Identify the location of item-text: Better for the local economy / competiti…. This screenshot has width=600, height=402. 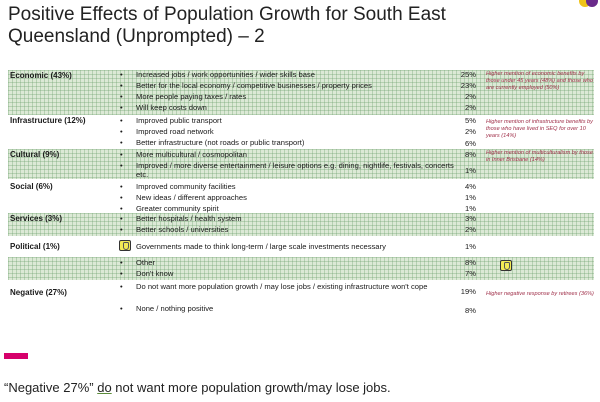
(254, 85).